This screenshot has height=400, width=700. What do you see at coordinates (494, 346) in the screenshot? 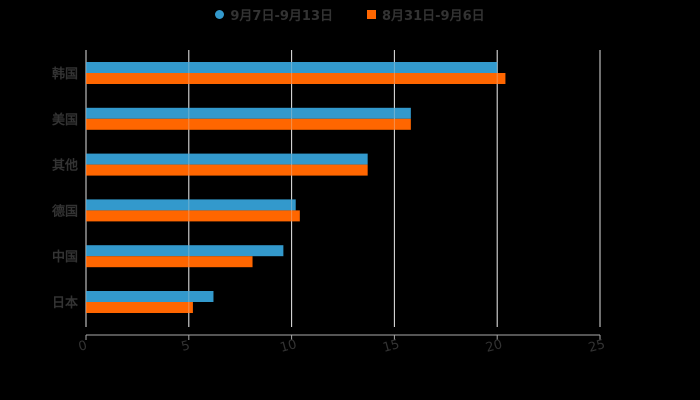
I see `x-tick-label: 20` at bounding box center [494, 346].